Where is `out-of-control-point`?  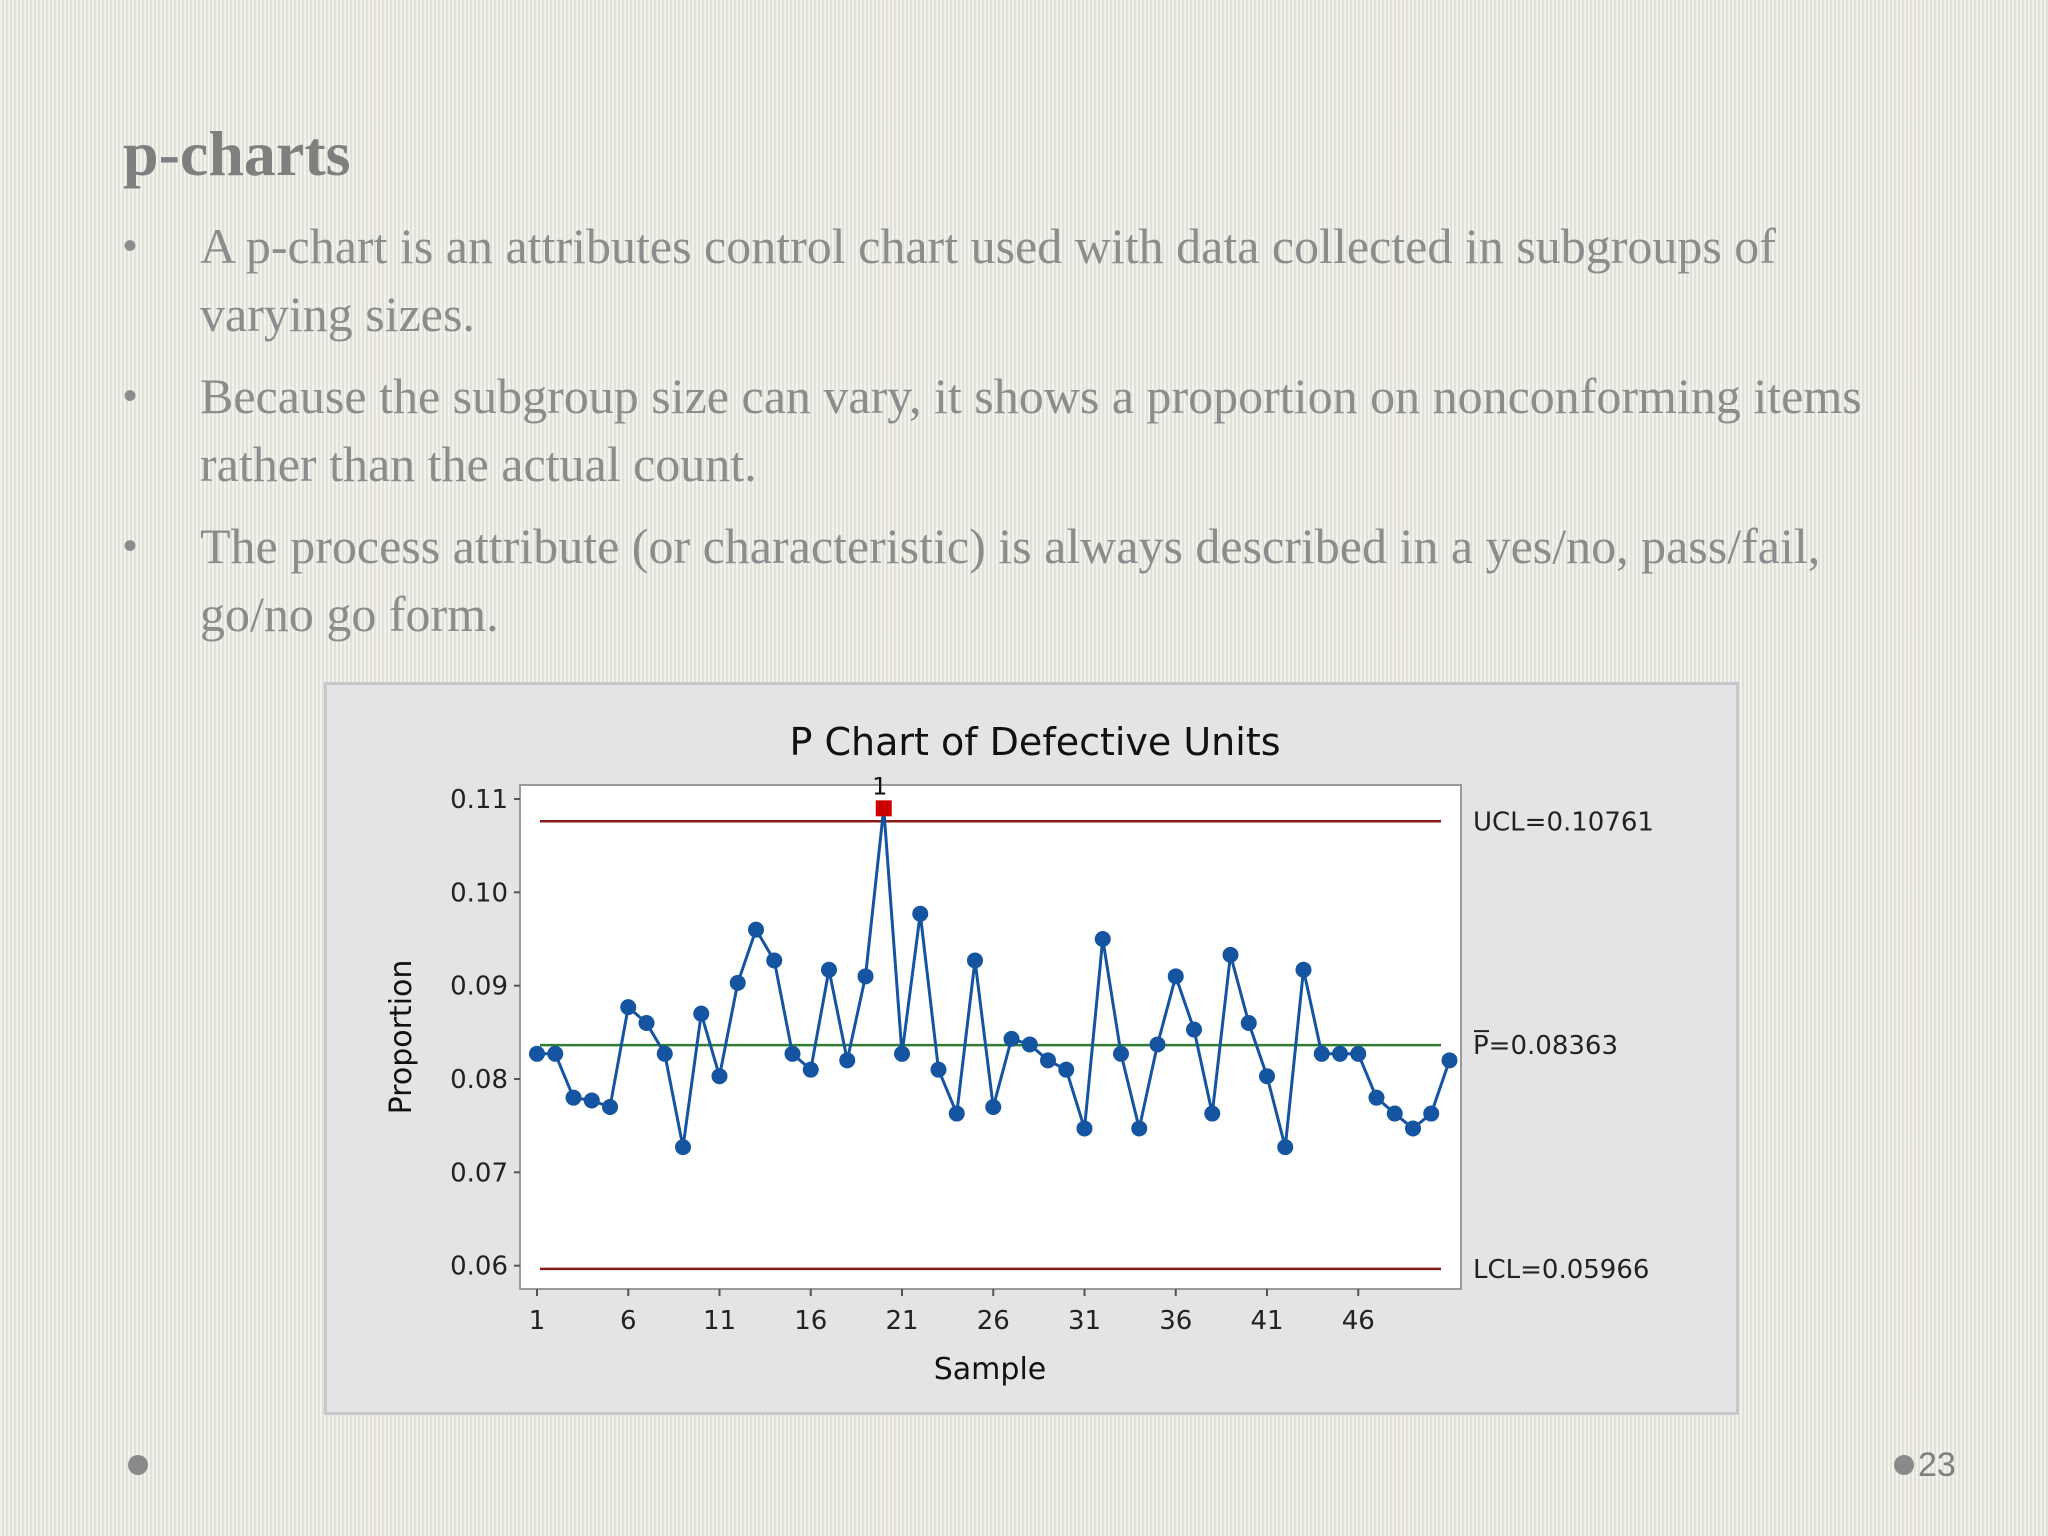 out-of-control-point is located at coordinates (883, 808).